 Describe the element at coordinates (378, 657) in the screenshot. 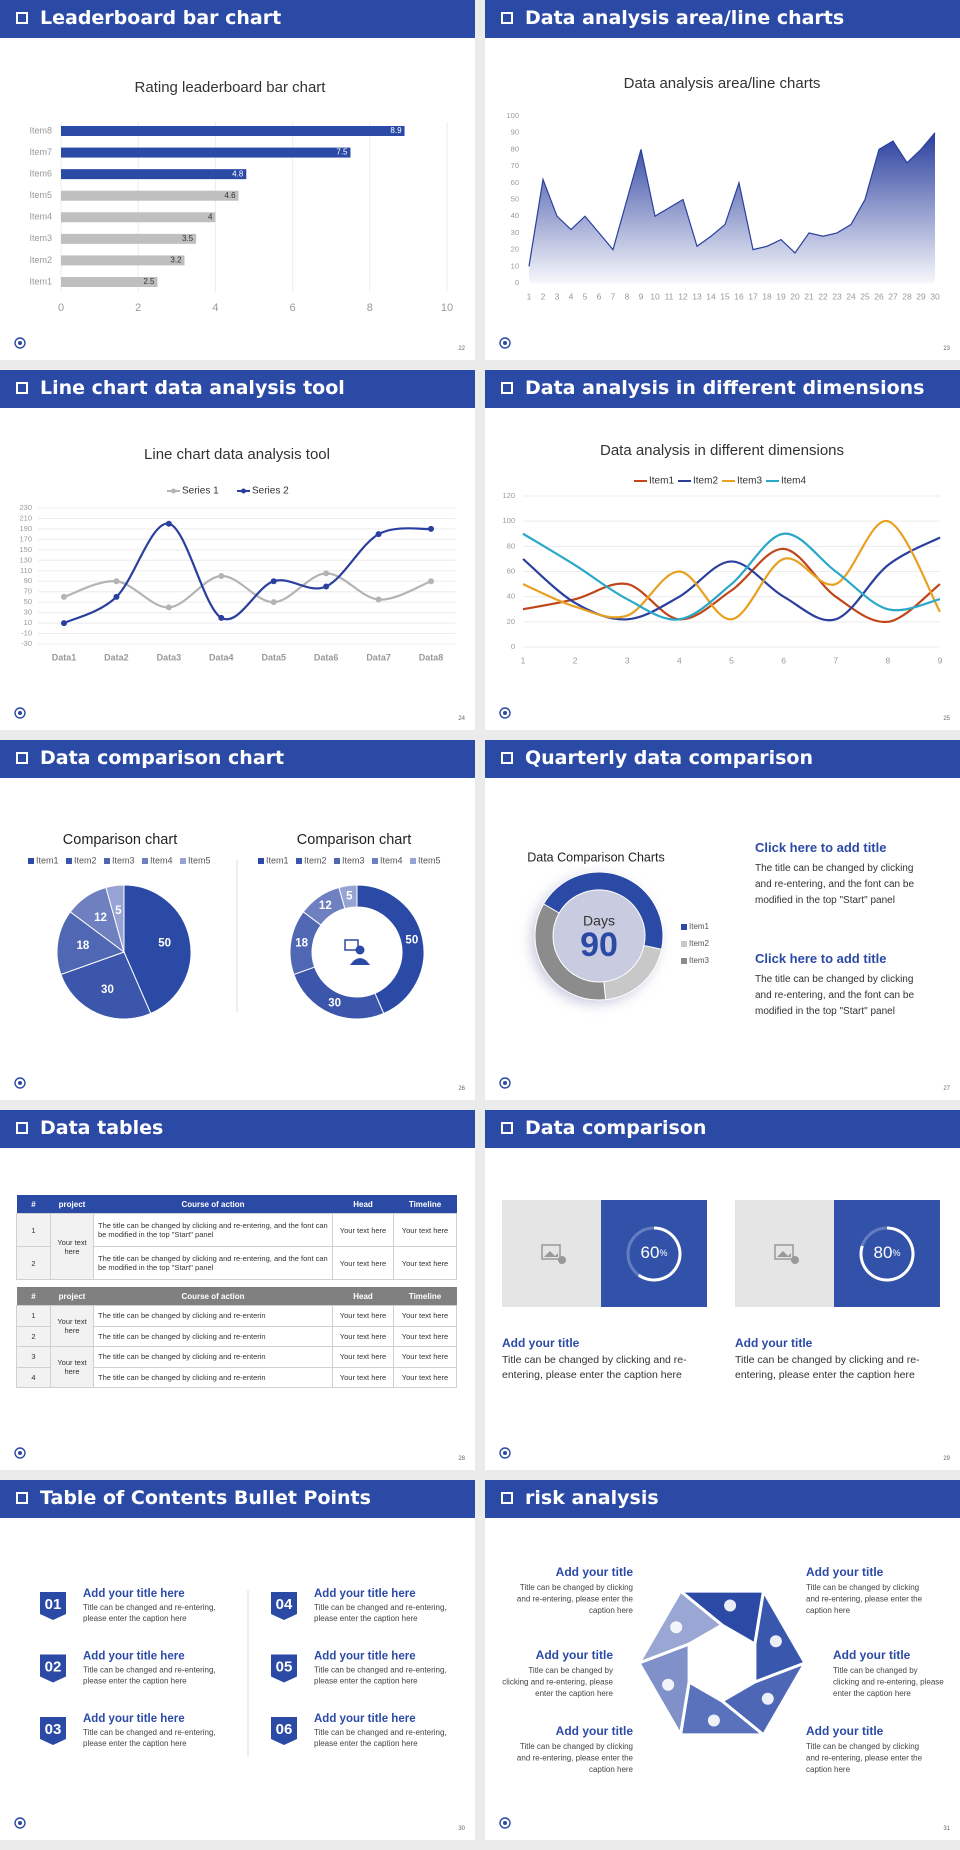

I see `x-tick-label: Data7` at that location.